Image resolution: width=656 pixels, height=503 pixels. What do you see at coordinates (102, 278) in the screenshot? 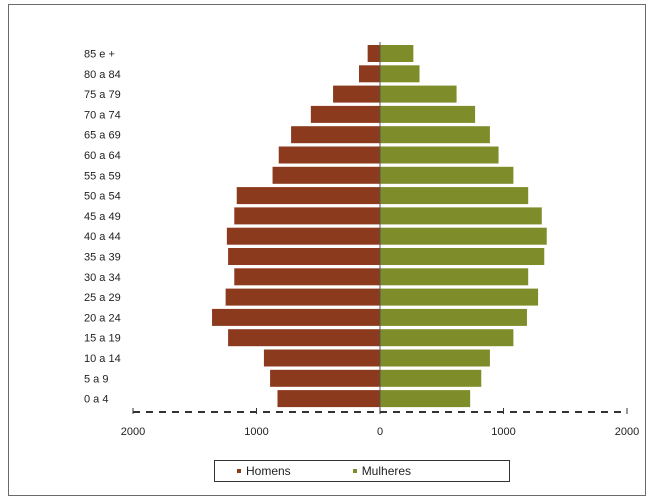
I see `y-tick-label: 30 a 34` at bounding box center [102, 278].